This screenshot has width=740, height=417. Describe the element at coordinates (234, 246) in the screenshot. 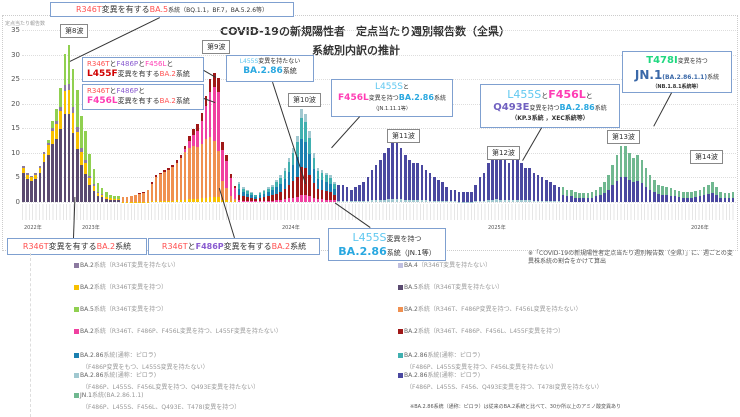

I see `callout-ba2-f486p: R346TとF486P変異を有するBA.2系統` at that location.